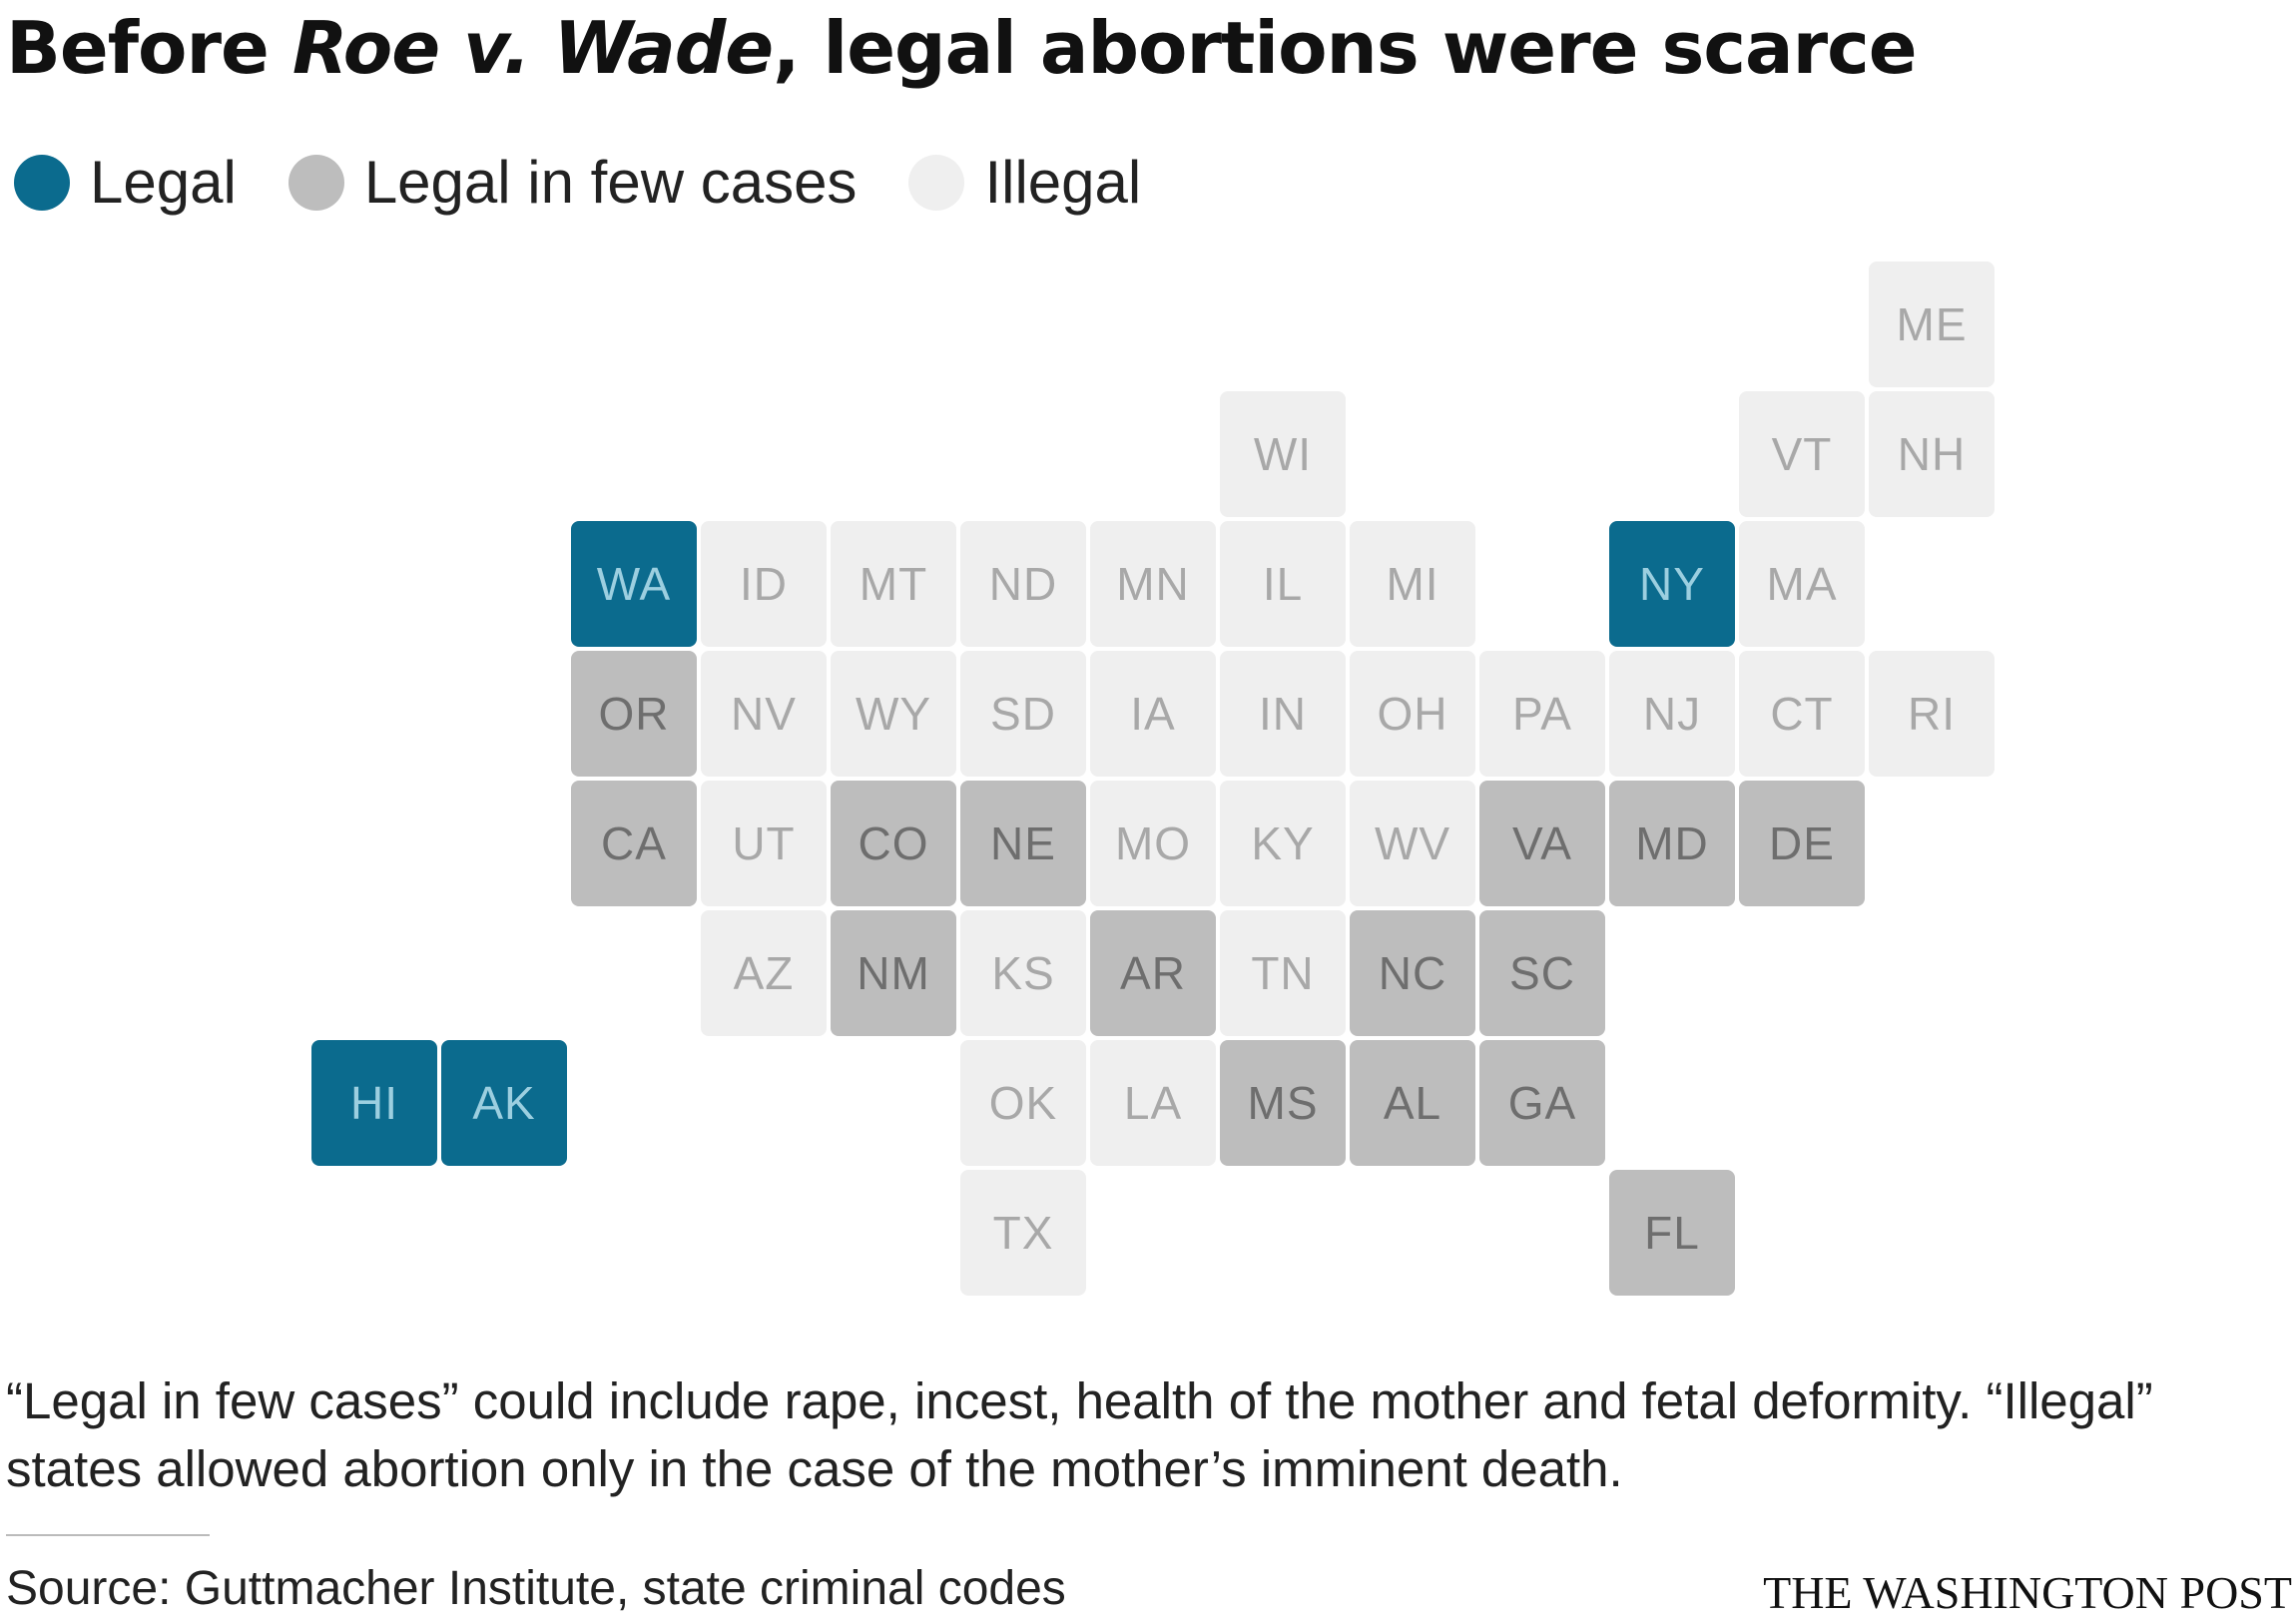 The width and height of the screenshot is (2296, 1624). I want to click on legend-swatch-legal, so click(42, 183).